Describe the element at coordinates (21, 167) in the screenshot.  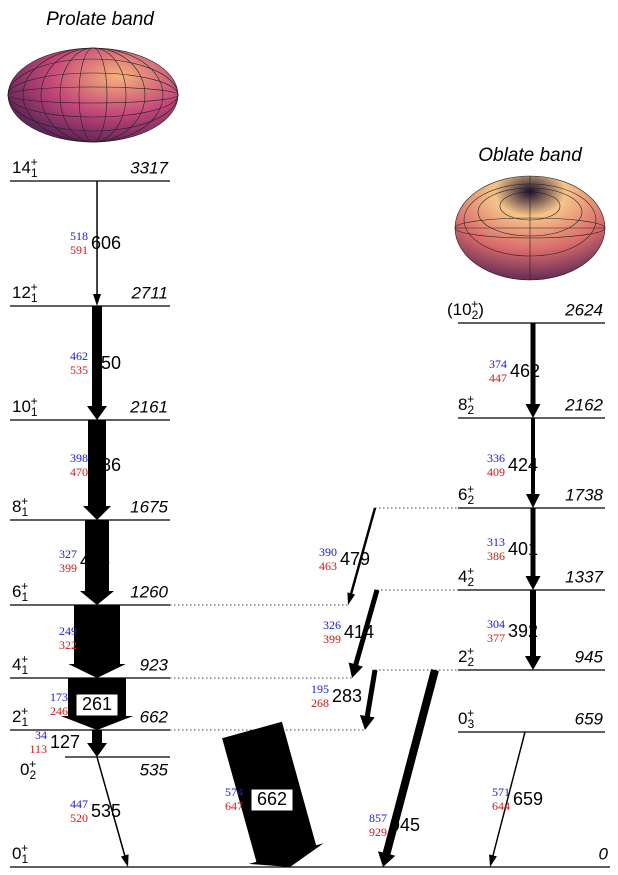
I see `spin-j: 14` at that location.